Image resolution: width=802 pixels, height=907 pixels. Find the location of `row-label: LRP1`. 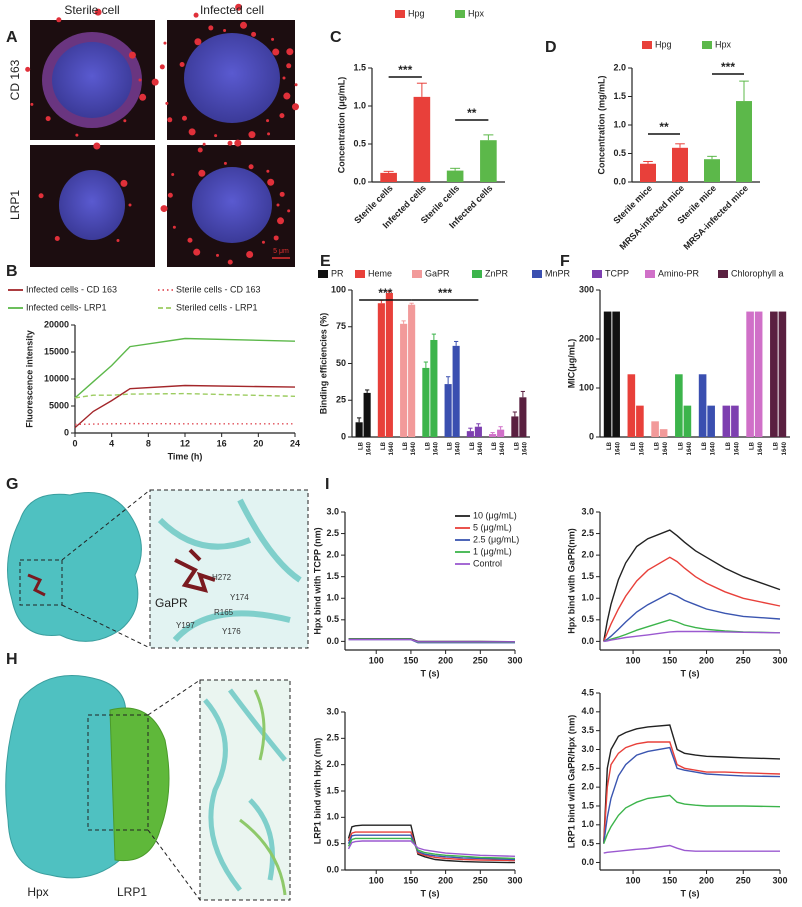

row-label: LRP1 is located at coordinates (15, 205).